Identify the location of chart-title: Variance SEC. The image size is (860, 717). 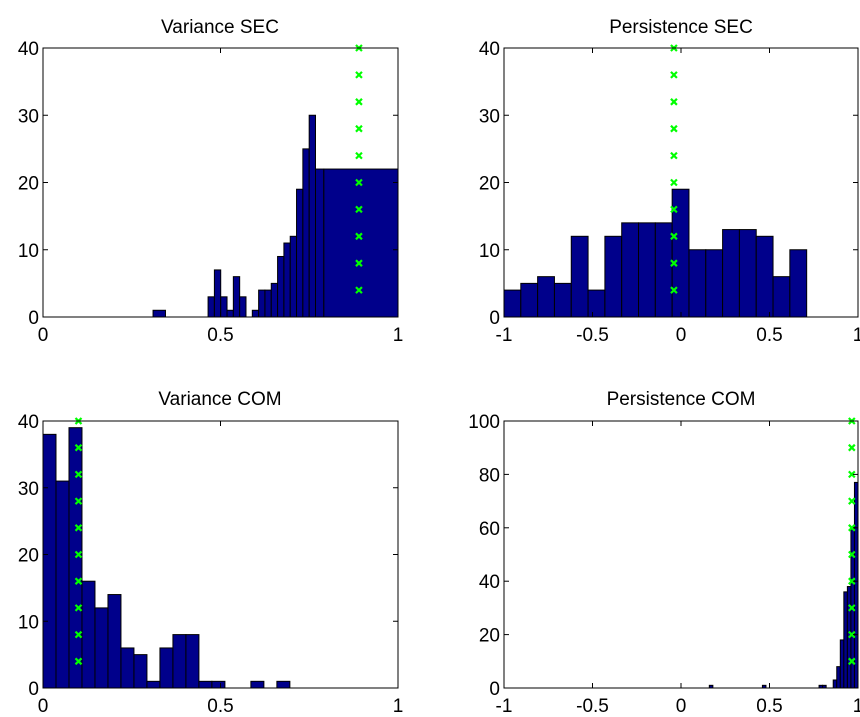
(220, 27).